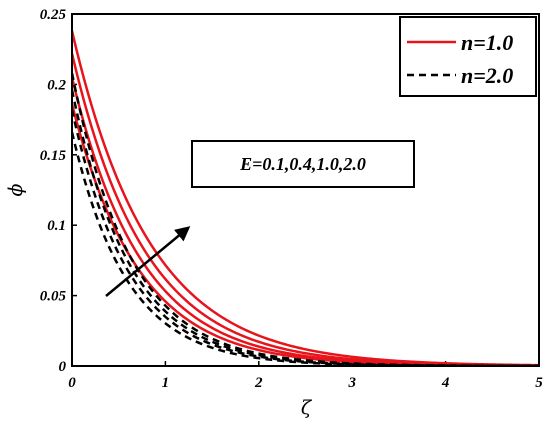  I want to click on x-axis-label: ζ, so click(307, 408).